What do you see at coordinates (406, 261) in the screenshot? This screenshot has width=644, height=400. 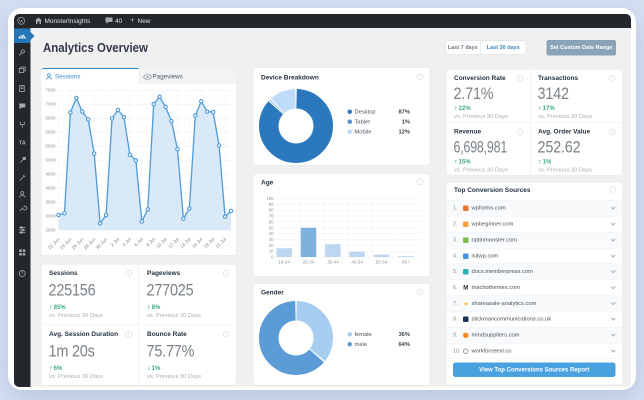 I see `svg-text: 65+` at bounding box center [406, 261].